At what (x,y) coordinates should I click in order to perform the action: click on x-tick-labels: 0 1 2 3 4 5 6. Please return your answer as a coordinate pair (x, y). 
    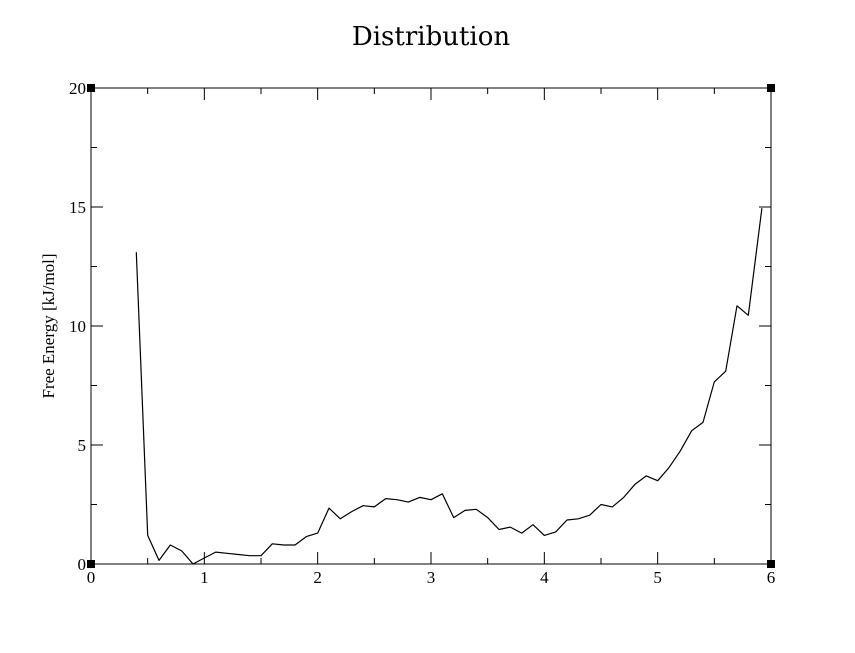
    Looking at the image, I should click on (431, 577).